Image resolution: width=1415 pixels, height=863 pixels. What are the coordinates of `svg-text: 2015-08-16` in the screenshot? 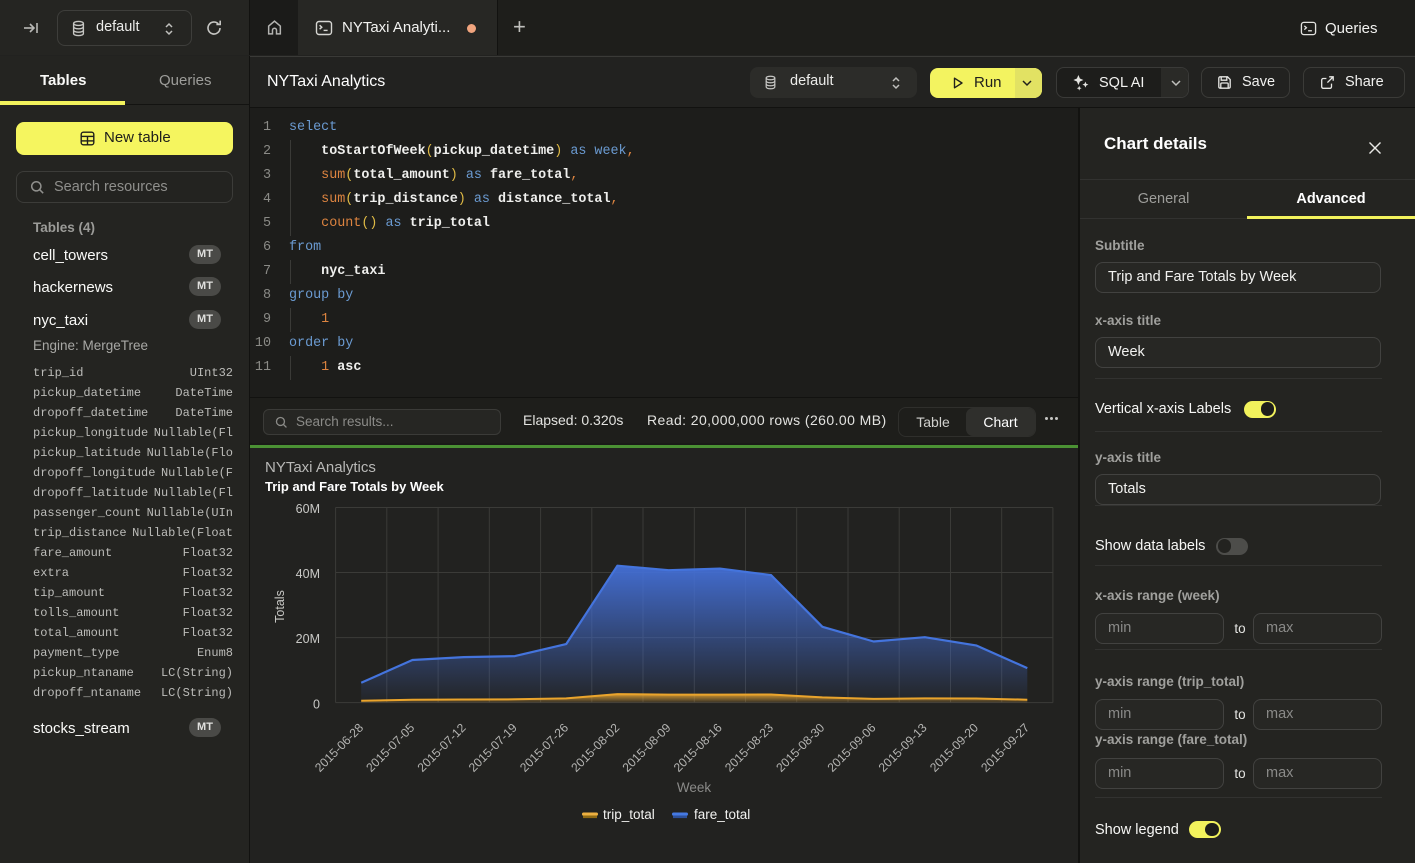 It's located at (698, 748).